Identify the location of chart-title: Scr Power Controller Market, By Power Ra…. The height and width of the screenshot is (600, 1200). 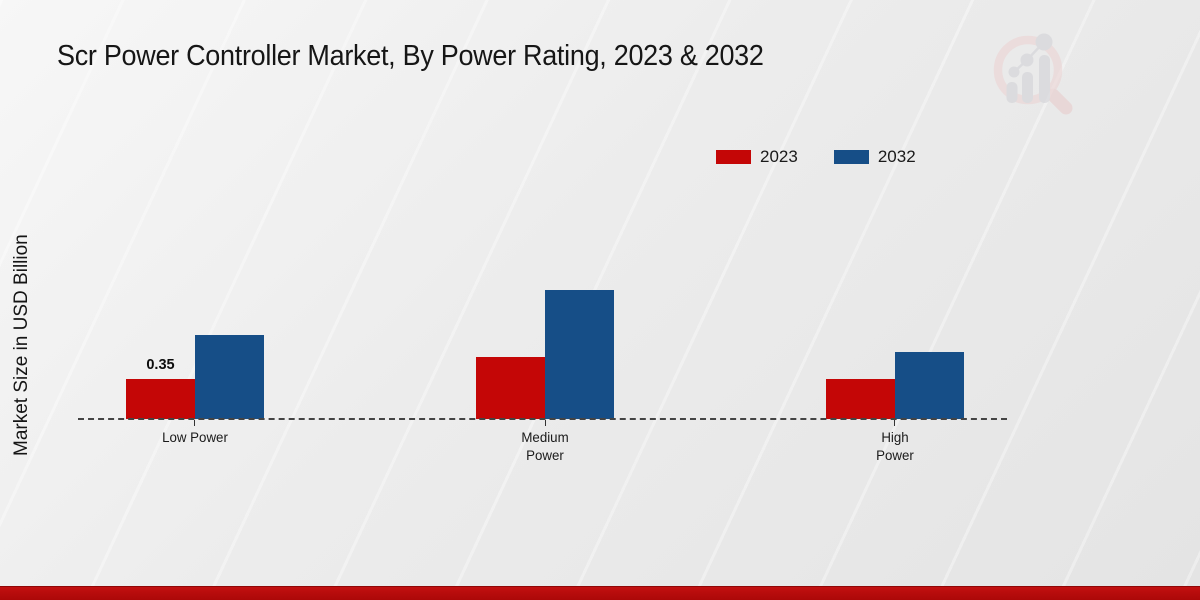
(410, 56).